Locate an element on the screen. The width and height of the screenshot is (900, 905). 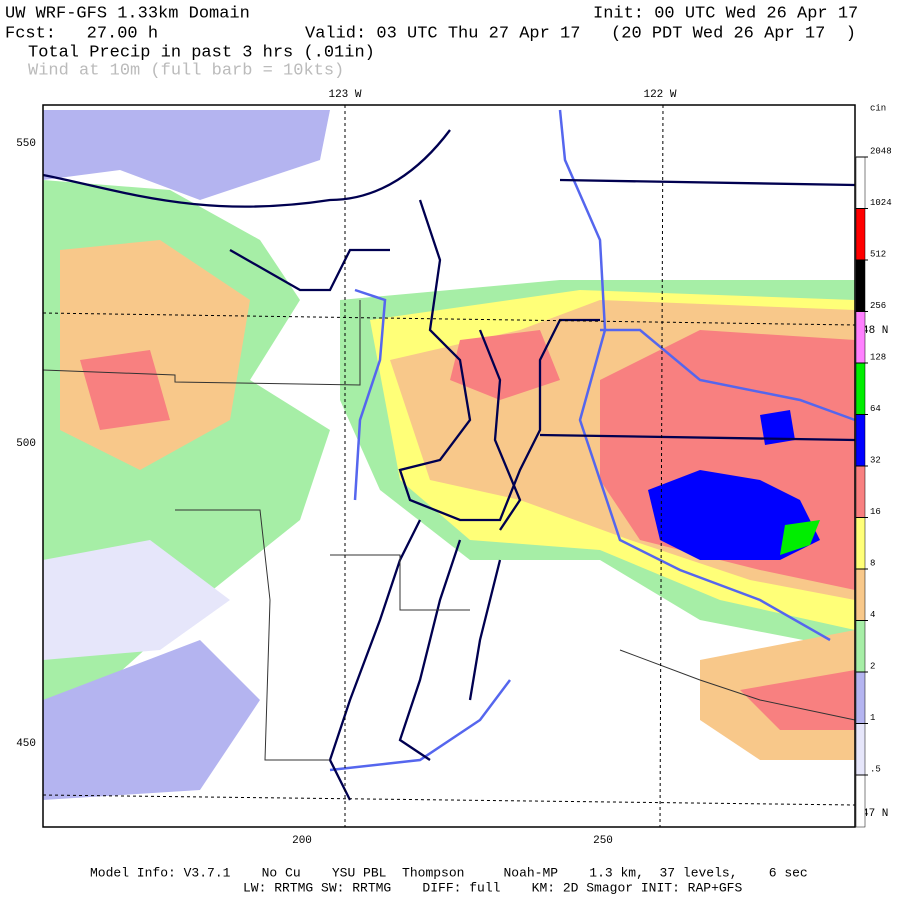
lon-label: 122 W is located at coordinates (659, 95).